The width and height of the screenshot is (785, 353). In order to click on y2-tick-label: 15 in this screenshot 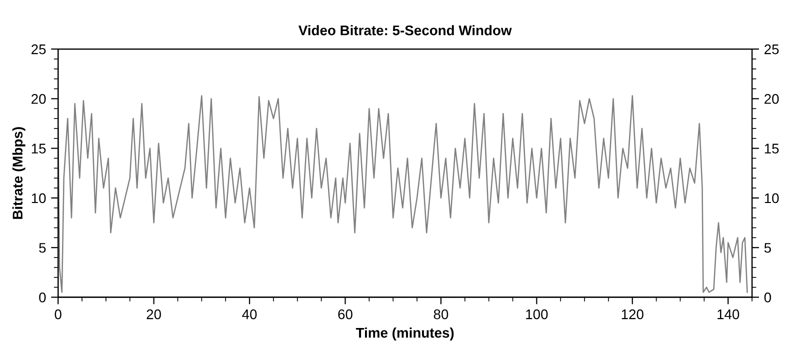, I will do `click(771, 149)`.